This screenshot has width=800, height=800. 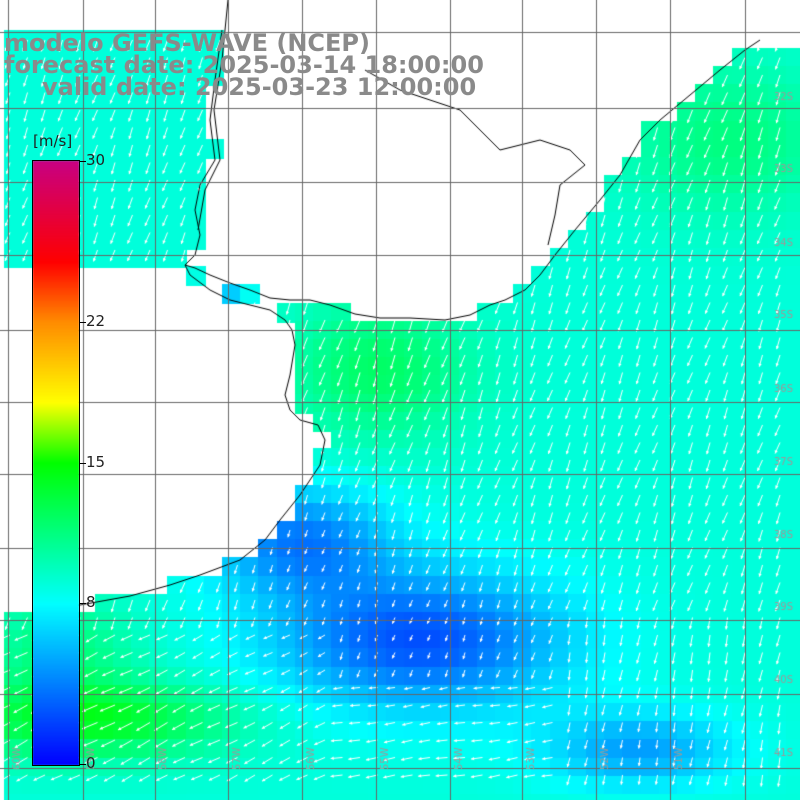 I want to click on colorbar-tick-label: 0, so click(x=91, y=763).